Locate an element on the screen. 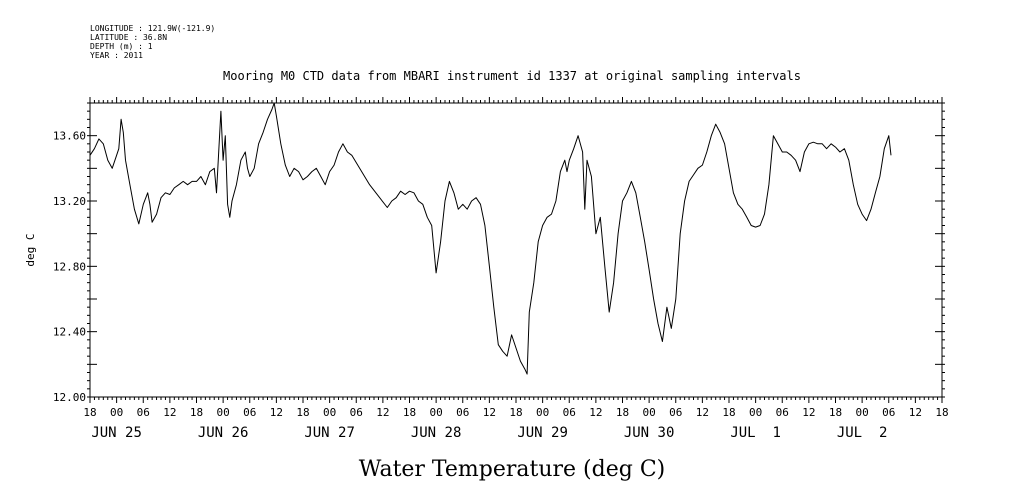  x-day-label: JUN 27 is located at coordinates (329, 433).